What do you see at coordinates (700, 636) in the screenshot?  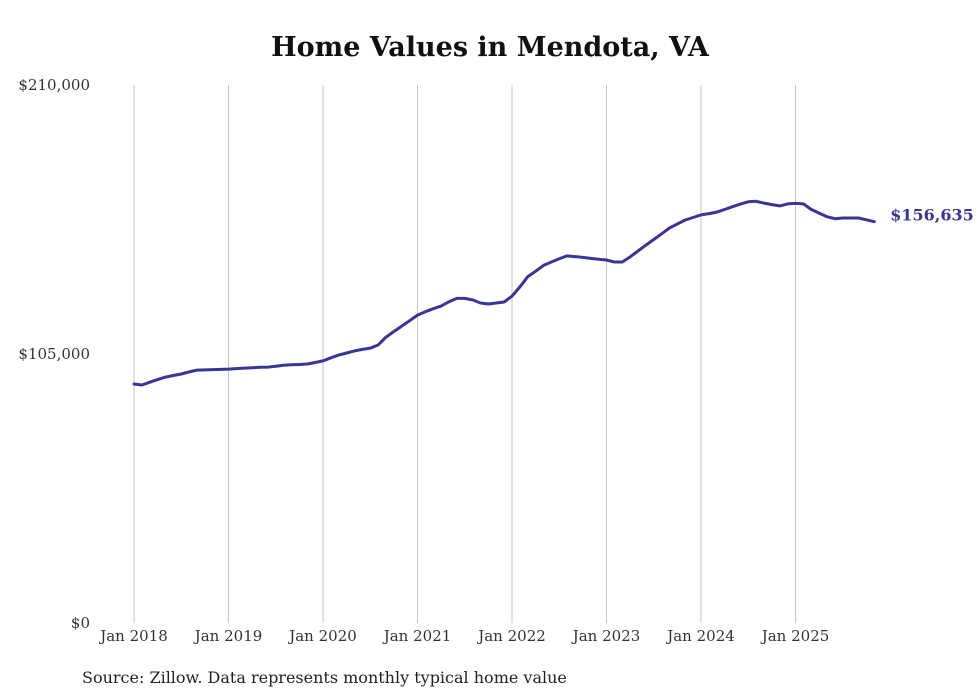 I see `x-tick-label: Jan 2024` at bounding box center [700, 636].